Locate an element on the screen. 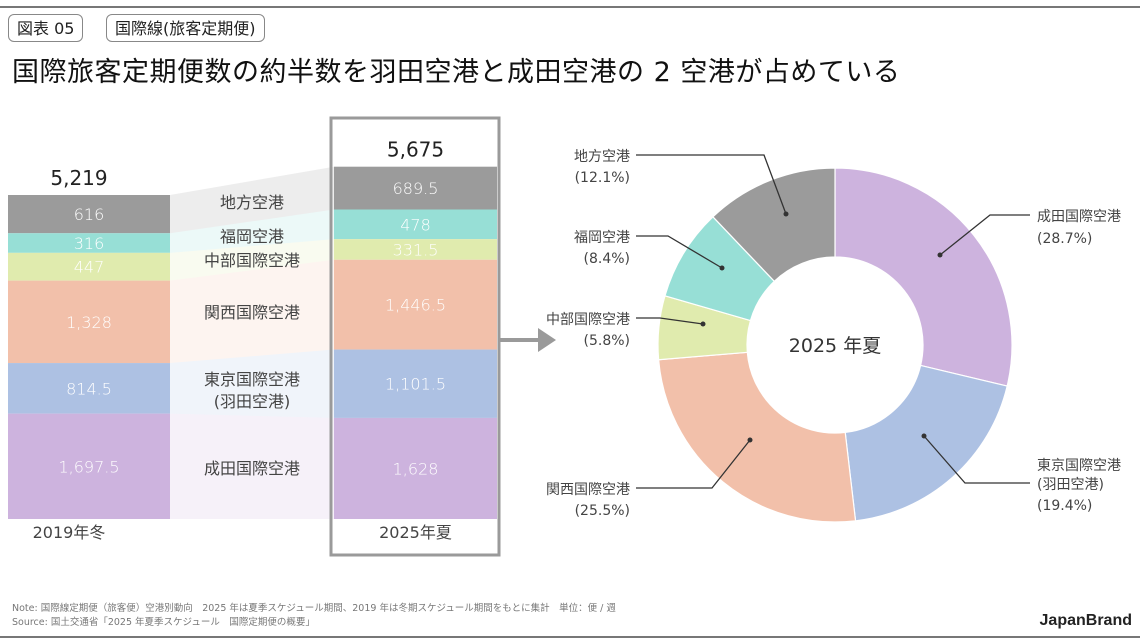 The height and width of the screenshot is (644, 1140). brand-logo: JapanBrand is located at coordinates (1085, 620).